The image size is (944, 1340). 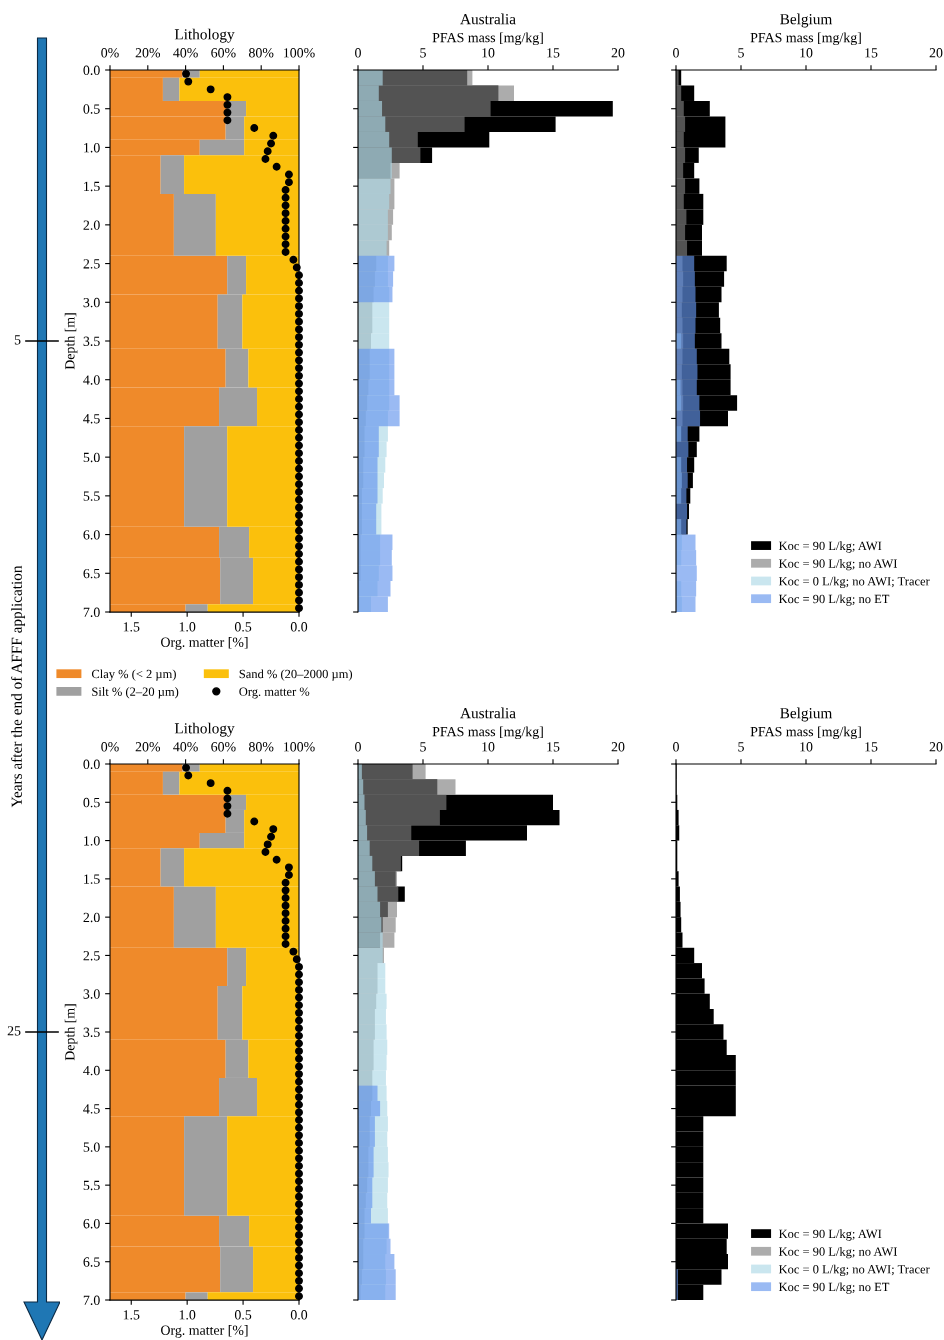 I want to click on legend-label: Sand % (20–2000 µm), so click(x=296, y=675).